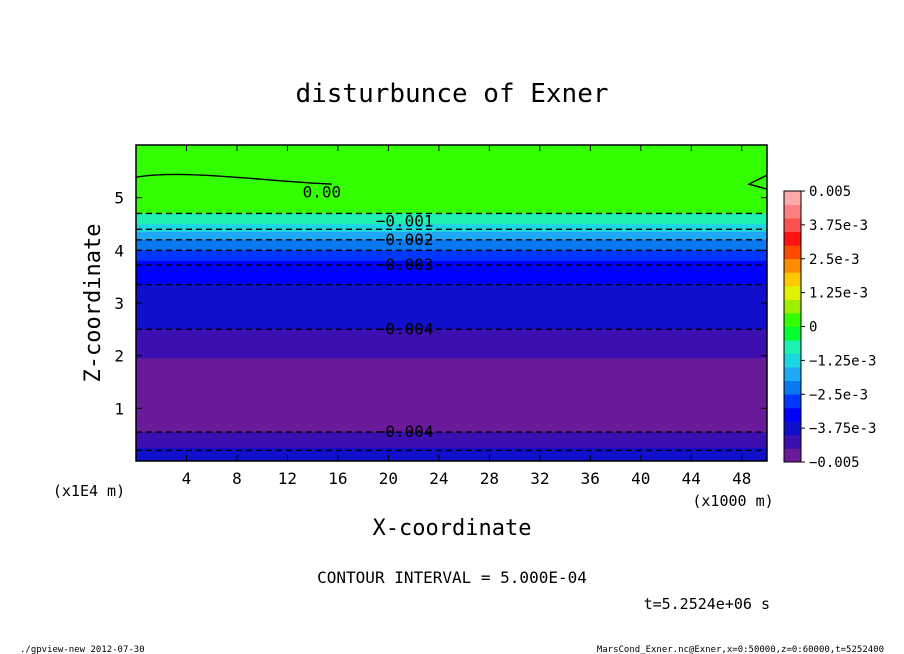  I want to click on x-tick-label-4: 20, so click(388, 478).